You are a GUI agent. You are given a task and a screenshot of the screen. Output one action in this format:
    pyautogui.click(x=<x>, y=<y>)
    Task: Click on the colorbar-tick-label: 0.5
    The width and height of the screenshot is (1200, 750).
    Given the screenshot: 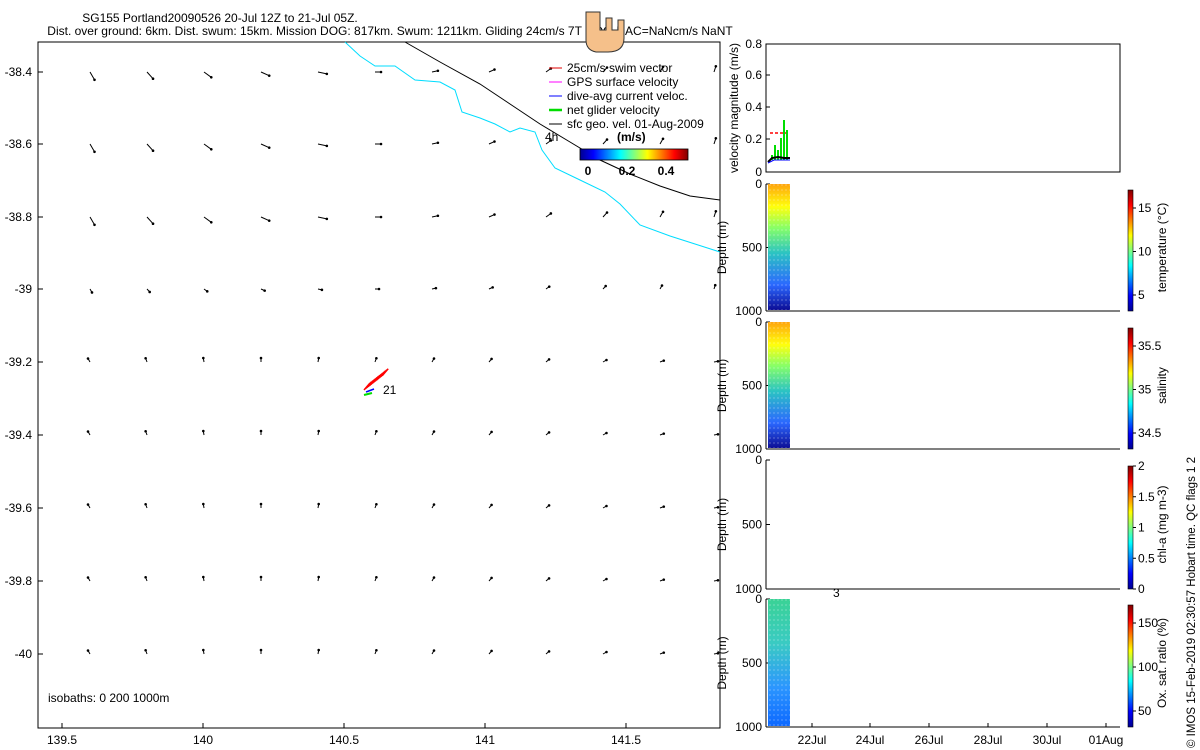 What is the action you would take?
    pyautogui.click(x=1146, y=558)
    